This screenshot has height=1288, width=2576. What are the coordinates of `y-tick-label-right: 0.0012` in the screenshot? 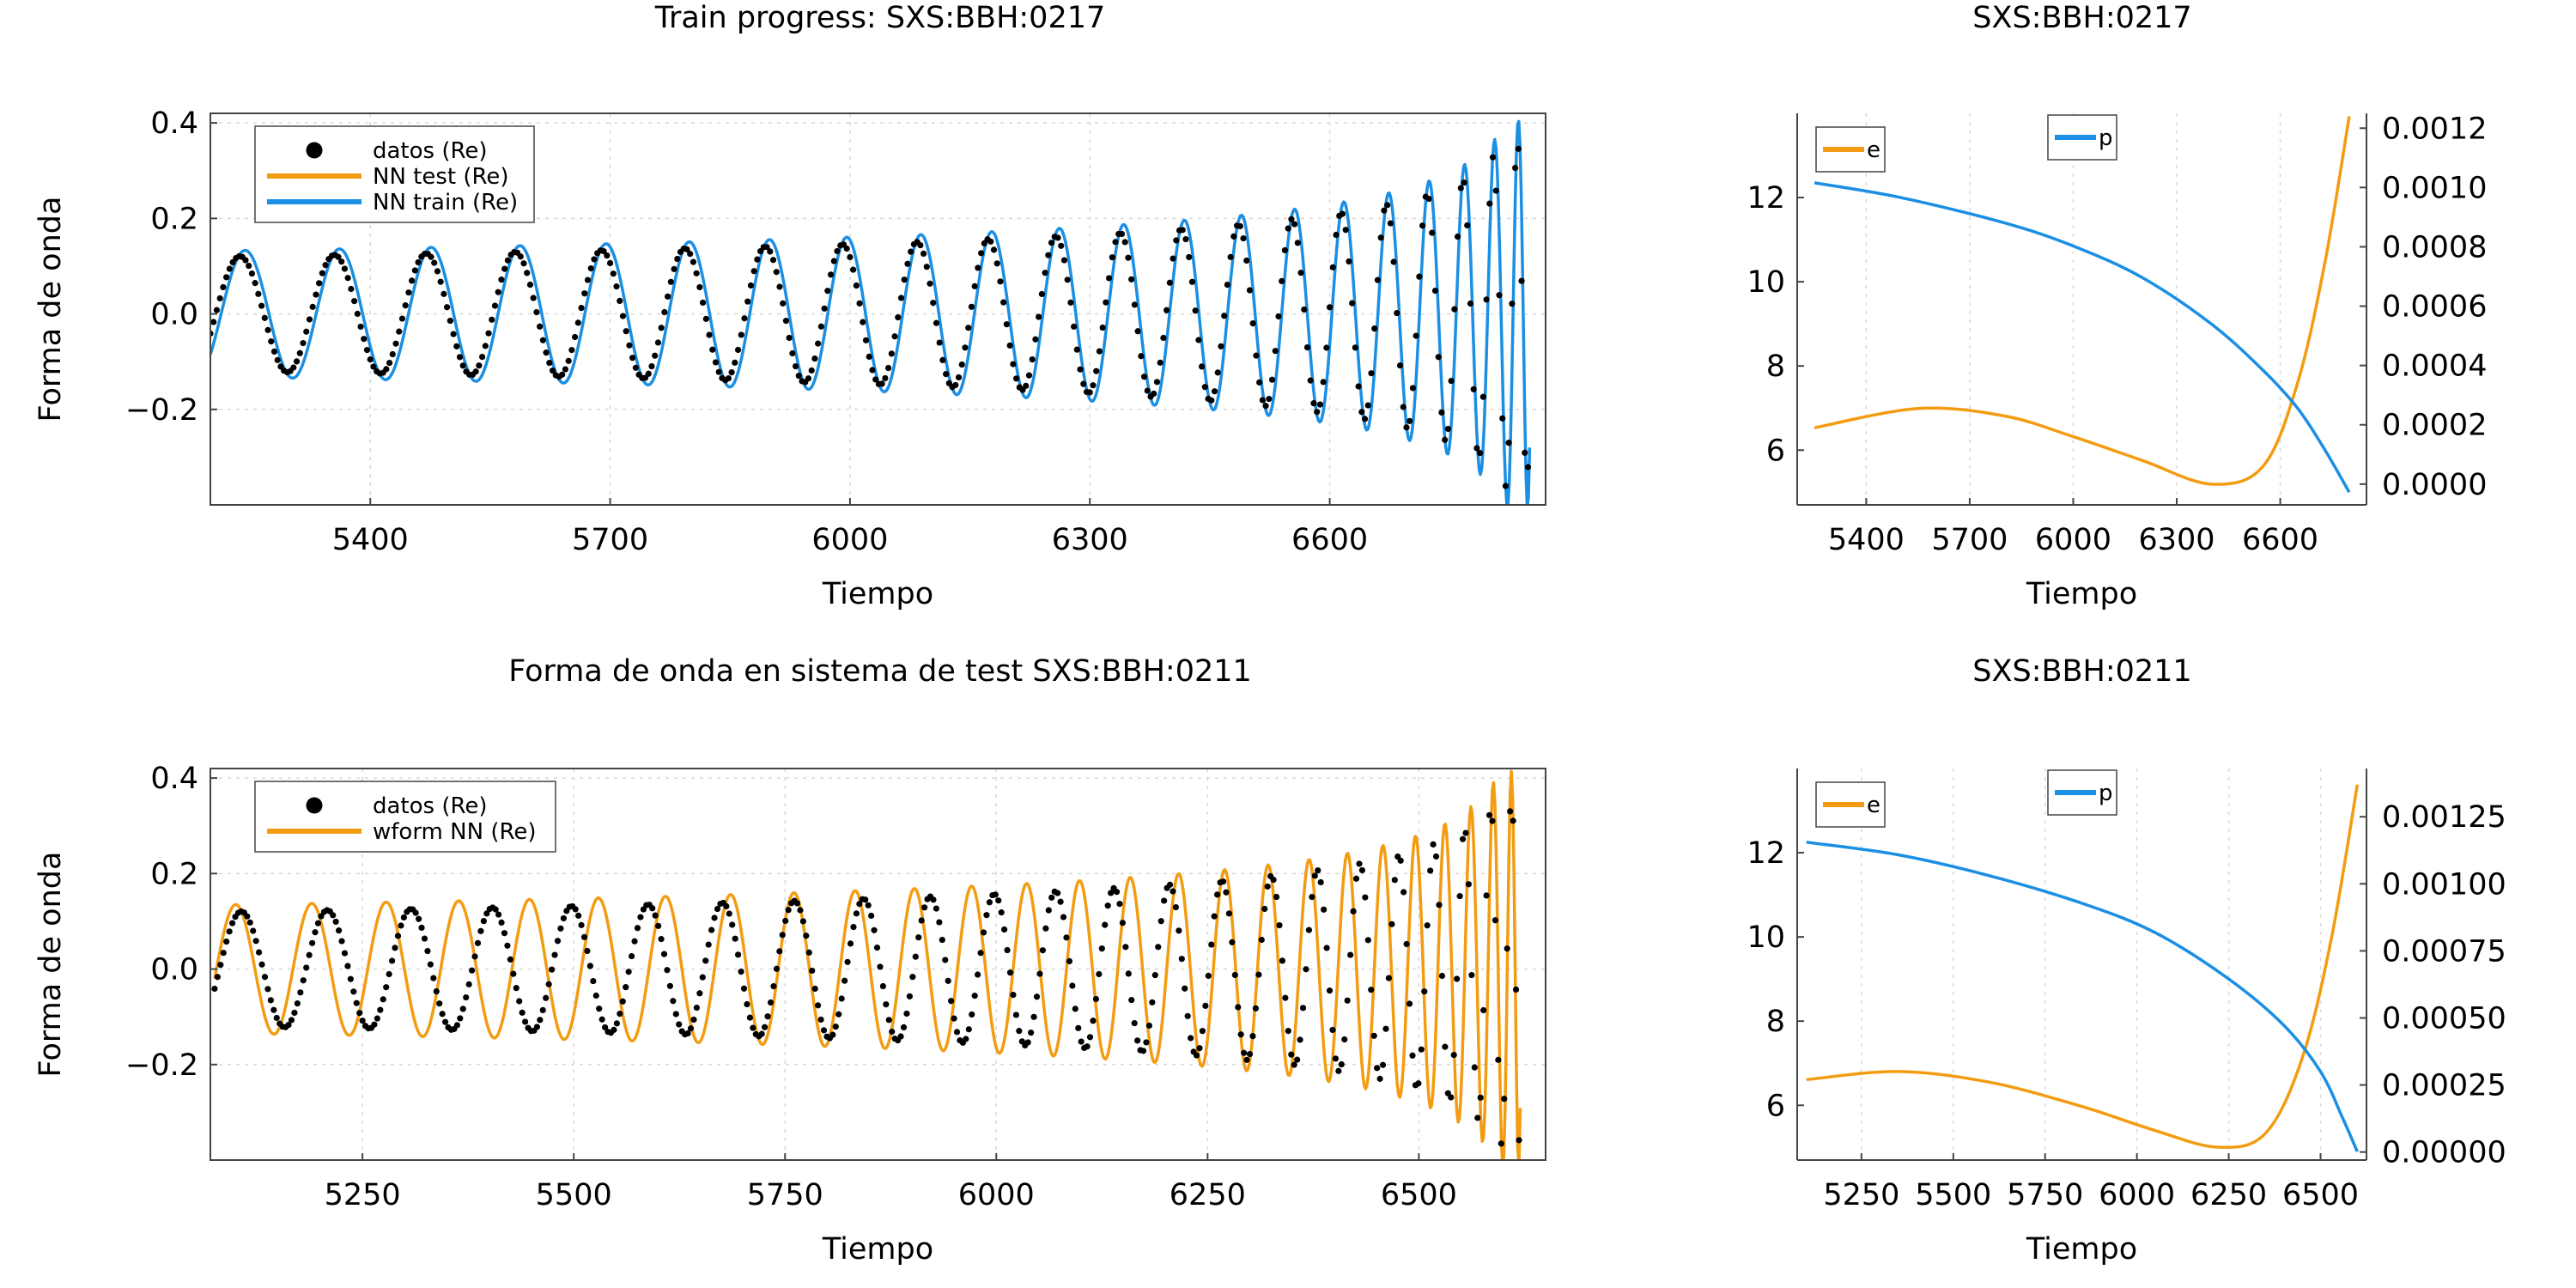 It's located at (2434, 129).